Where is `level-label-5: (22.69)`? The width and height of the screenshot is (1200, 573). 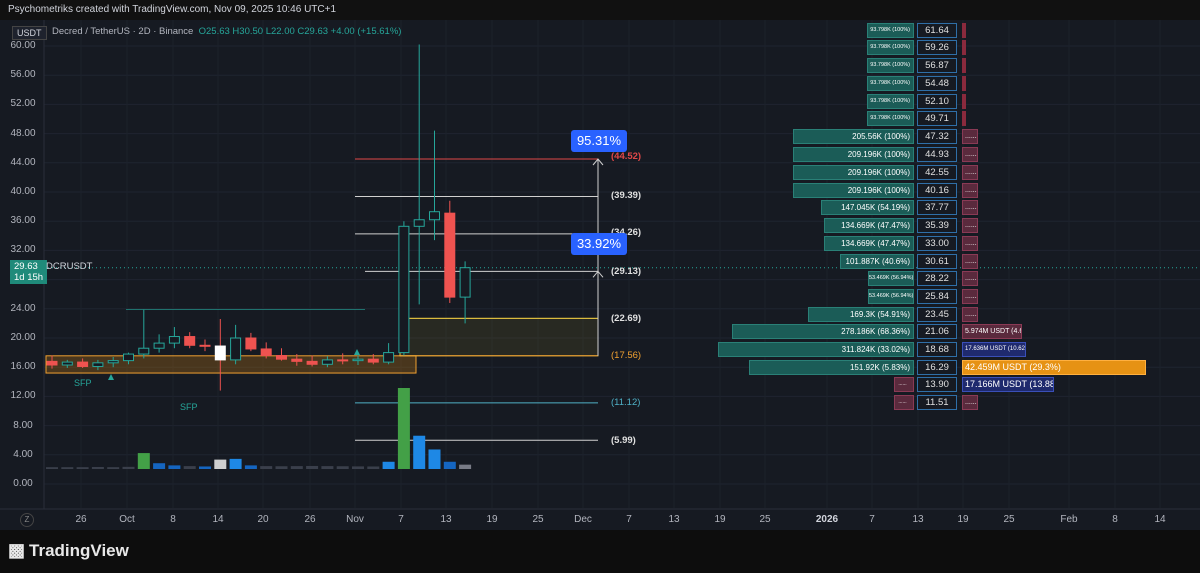 level-label-5: (22.69) is located at coordinates (626, 318).